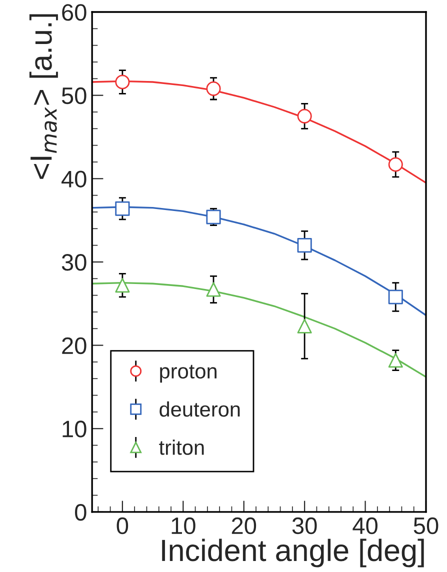 This screenshot has height=572, width=447. I want to click on x-tick-label: 40, so click(365, 525).